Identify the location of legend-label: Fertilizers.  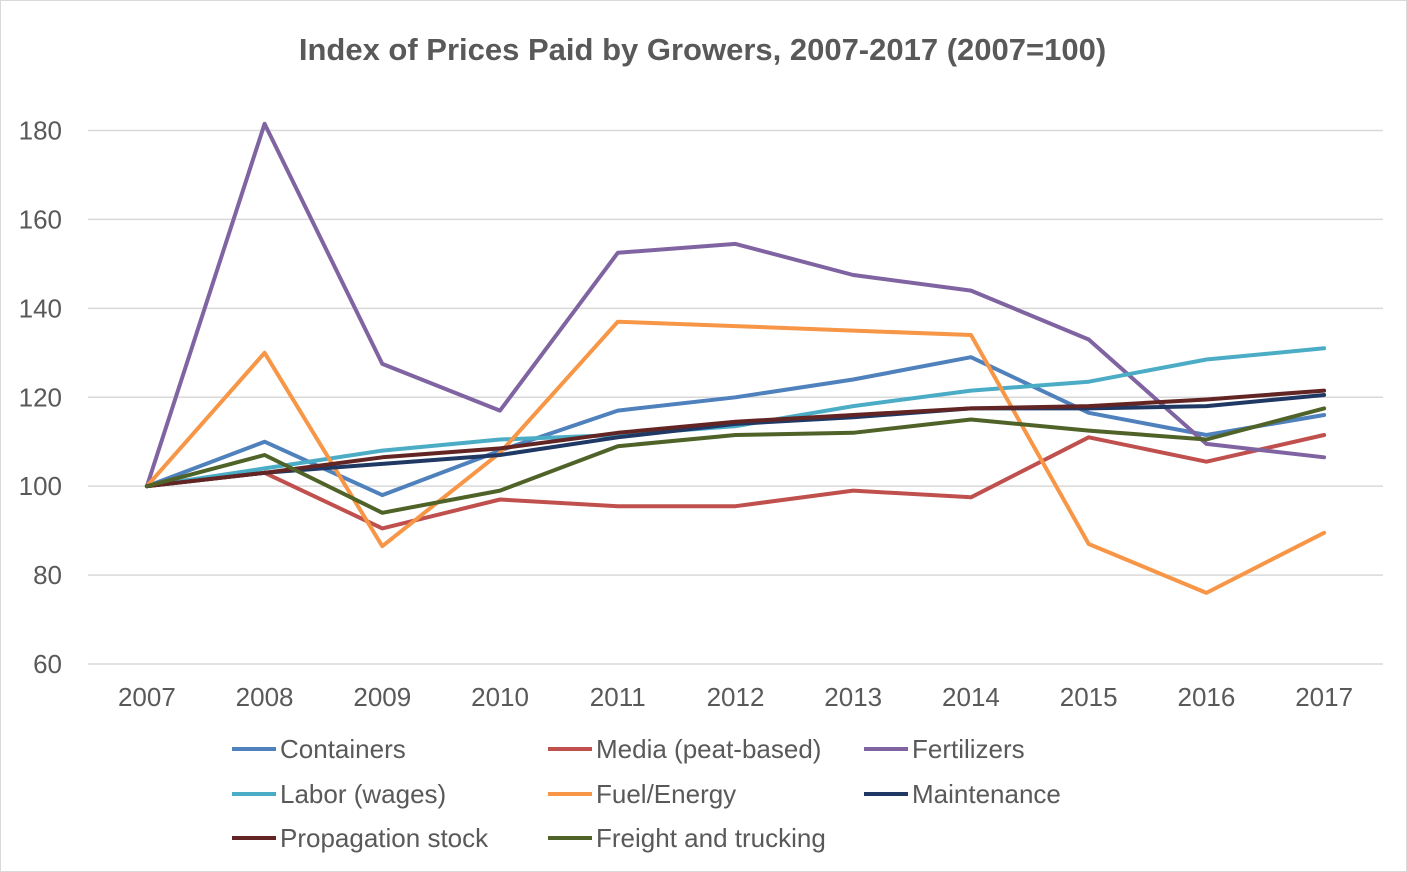
(968, 748).